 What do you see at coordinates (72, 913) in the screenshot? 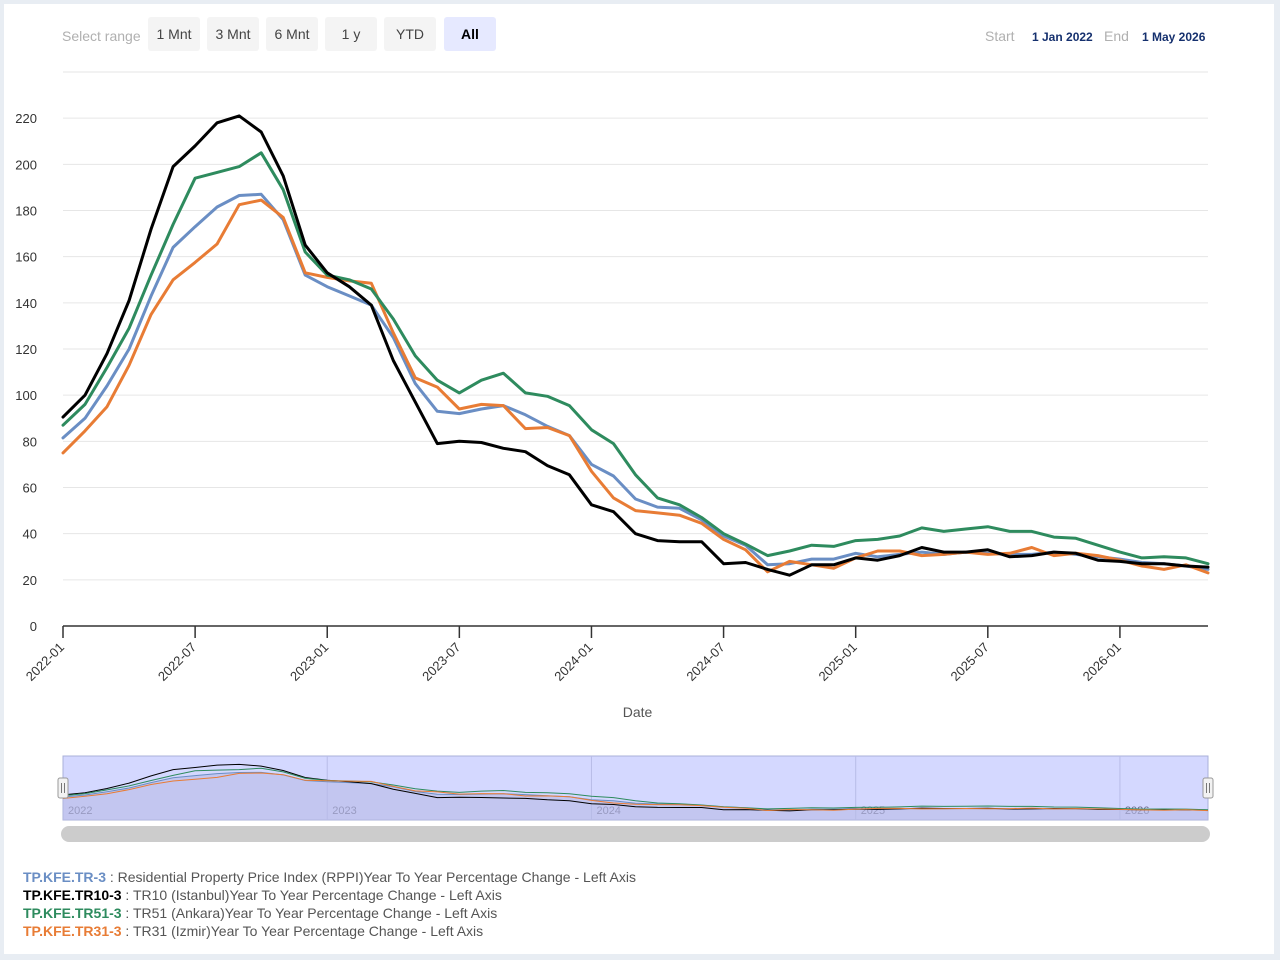
I see `legend-code: TP.KFE.TR51-3` at bounding box center [72, 913].